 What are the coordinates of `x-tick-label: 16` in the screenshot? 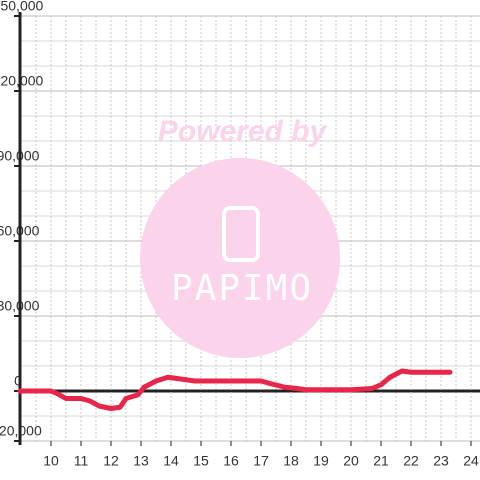 It's located at (231, 461).